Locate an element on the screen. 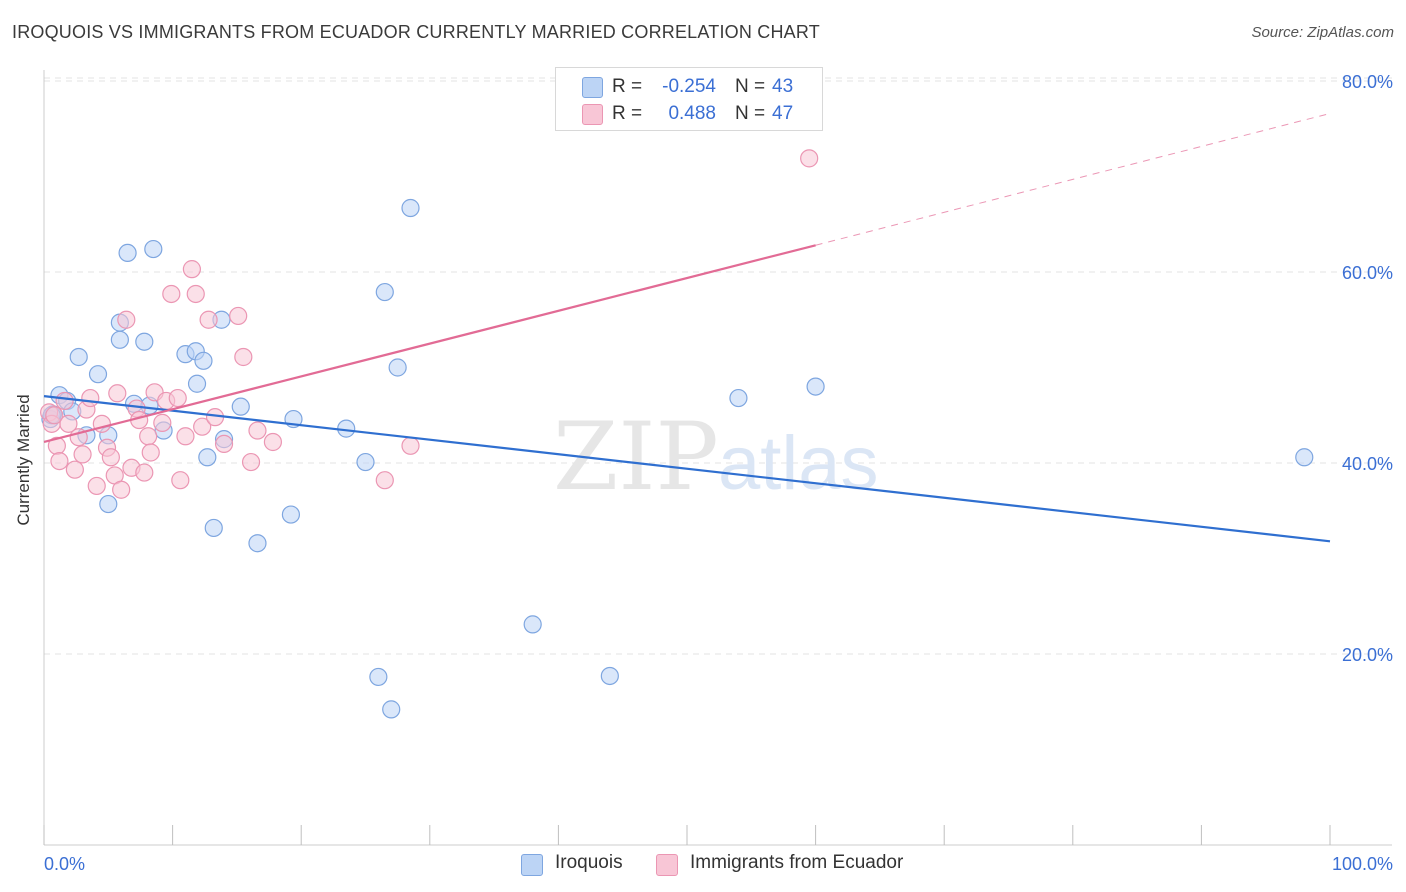  ecuador-trendline-extension is located at coordinates (1073, 179).